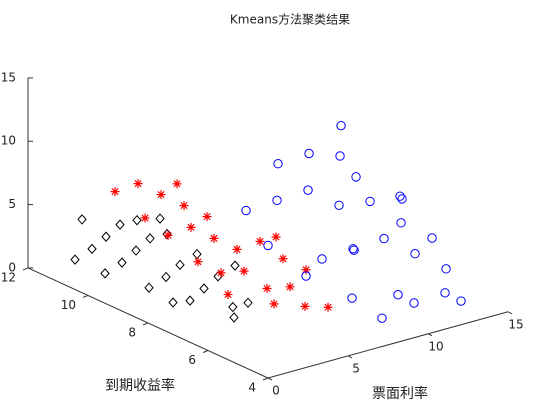 This screenshot has width=560, height=420. I want to click on z-tick-label: 10, so click(8, 141).